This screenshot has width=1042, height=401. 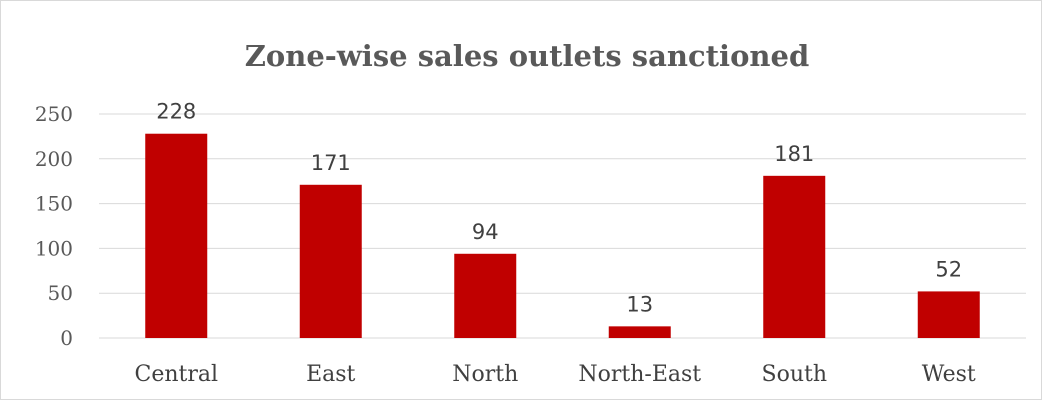 What do you see at coordinates (54, 159) in the screenshot?
I see `y-tick-label: 200` at bounding box center [54, 159].